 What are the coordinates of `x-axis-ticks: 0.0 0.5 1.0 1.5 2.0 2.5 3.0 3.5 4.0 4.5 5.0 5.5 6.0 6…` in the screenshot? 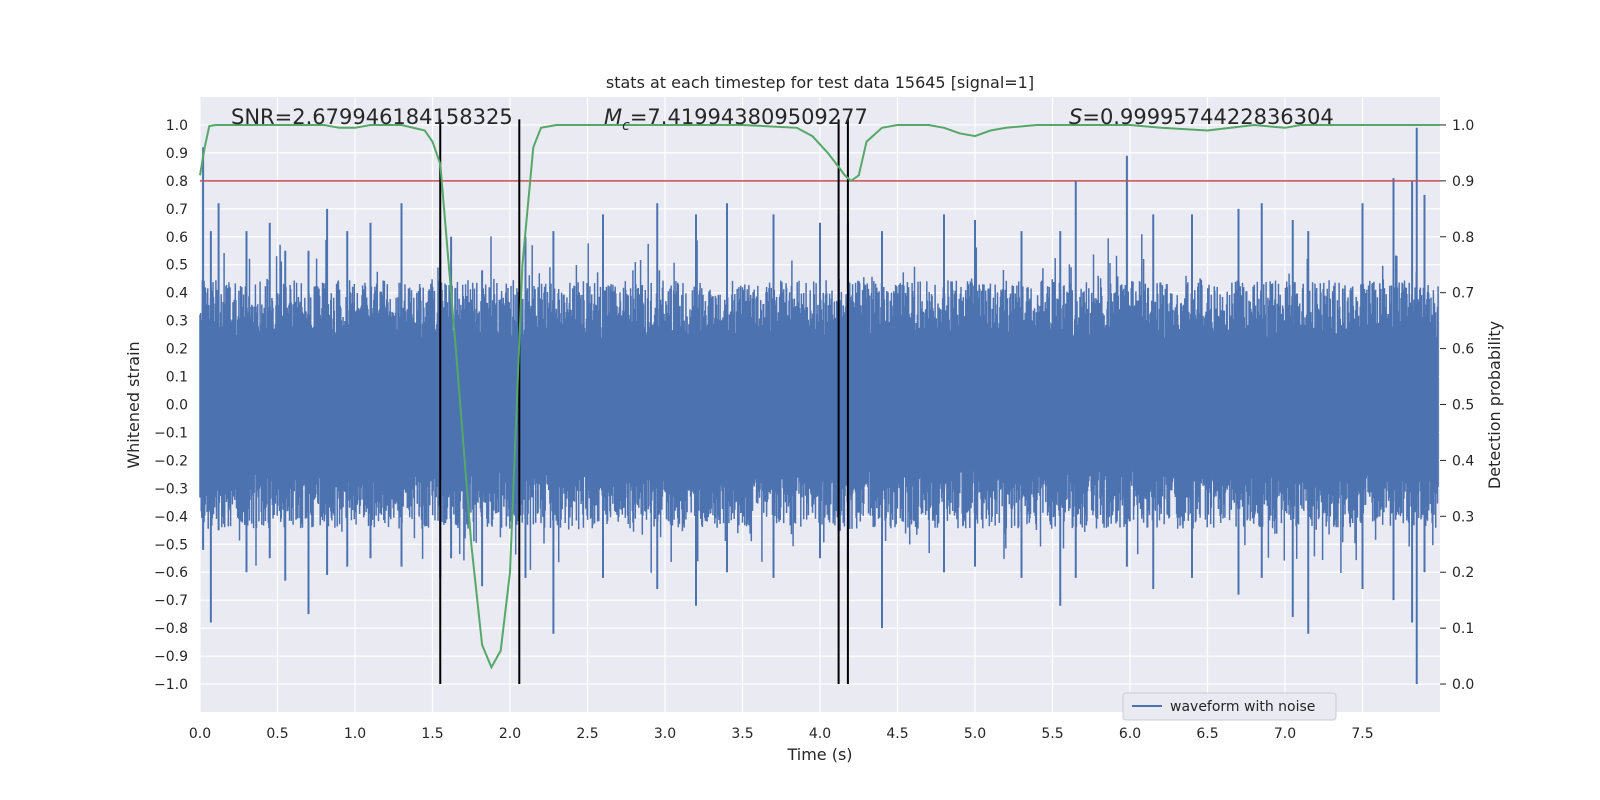 It's located at (781, 734).